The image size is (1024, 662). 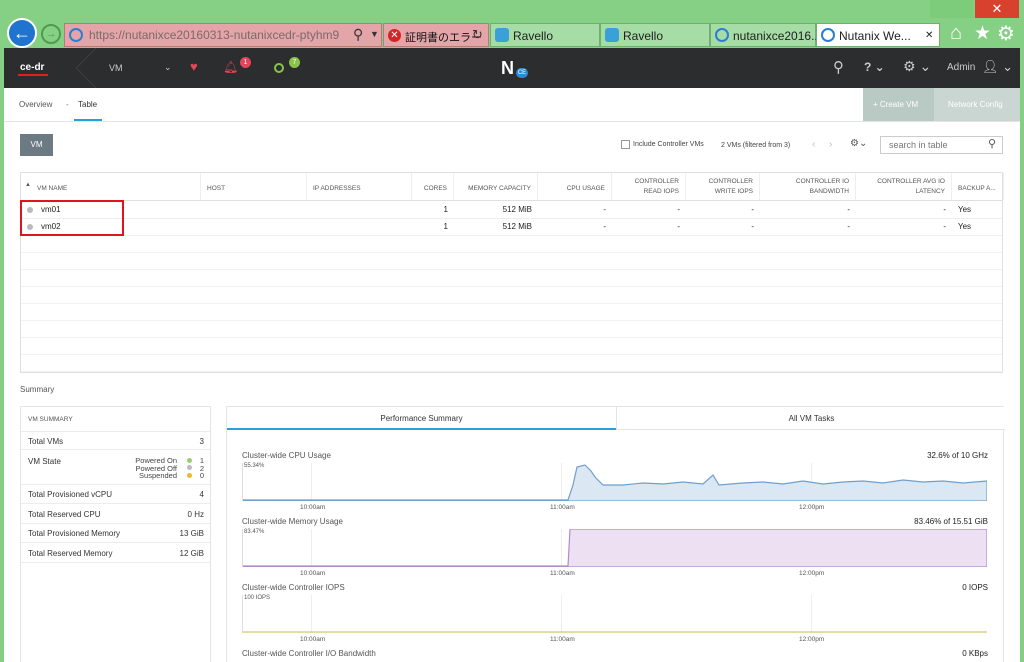 I want to click on help-icon: ? ⌄, so click(x=874, y=67).